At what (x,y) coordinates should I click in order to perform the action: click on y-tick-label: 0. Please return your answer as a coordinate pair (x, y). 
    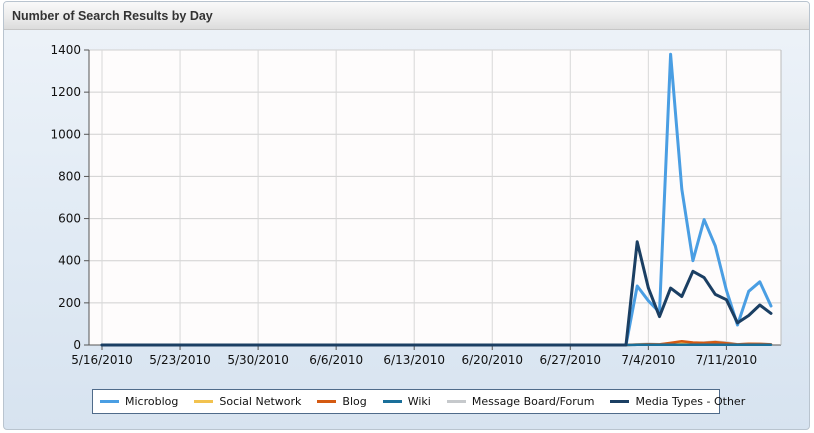
    Looking at the image, I should click on (77, 345).